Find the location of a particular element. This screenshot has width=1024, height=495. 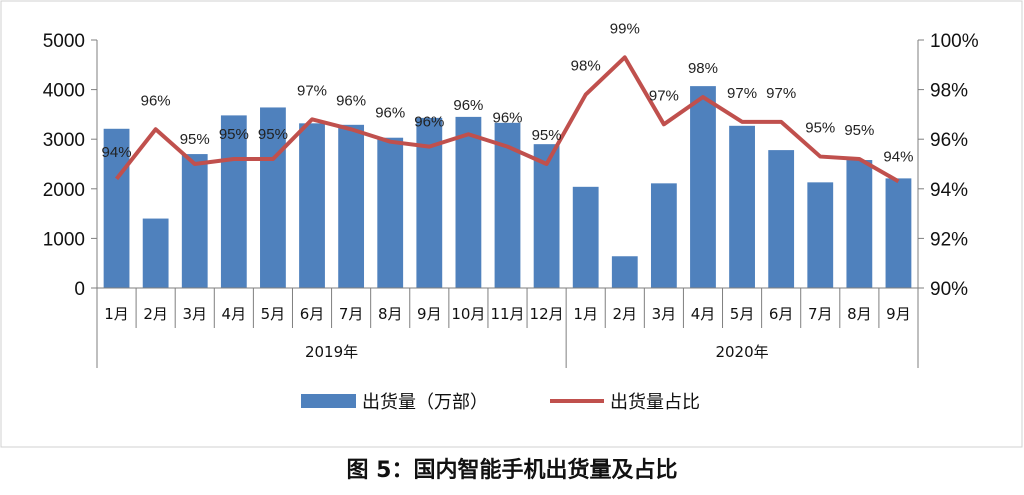

legend-label-bar: 出货量（万部） is located at coordinates (425, 402).